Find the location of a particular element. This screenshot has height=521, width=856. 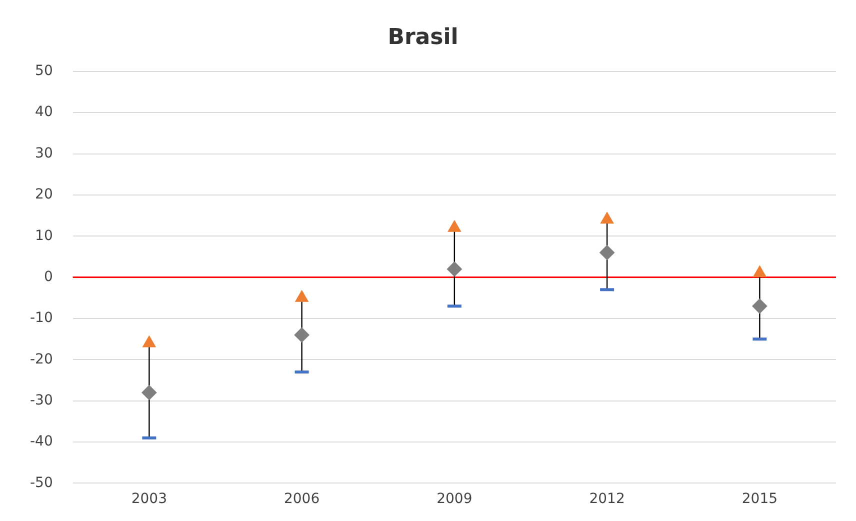

y-tick-label: 20 is located at coordinates (44, 194).